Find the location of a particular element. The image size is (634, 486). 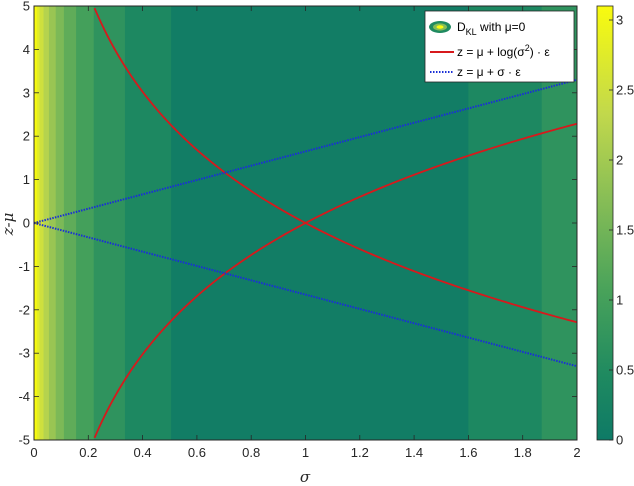

y-tick-label: -5 is located at coordinates (24, 440).